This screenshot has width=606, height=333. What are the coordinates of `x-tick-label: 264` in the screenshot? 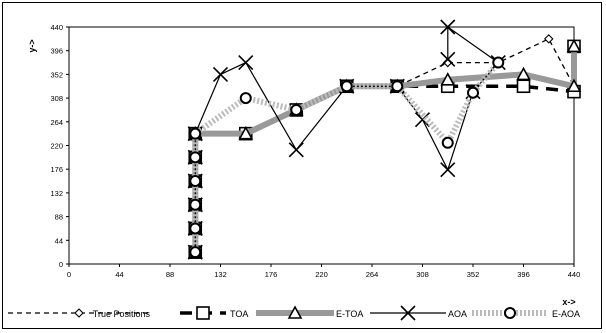 It's located at (372, 274).